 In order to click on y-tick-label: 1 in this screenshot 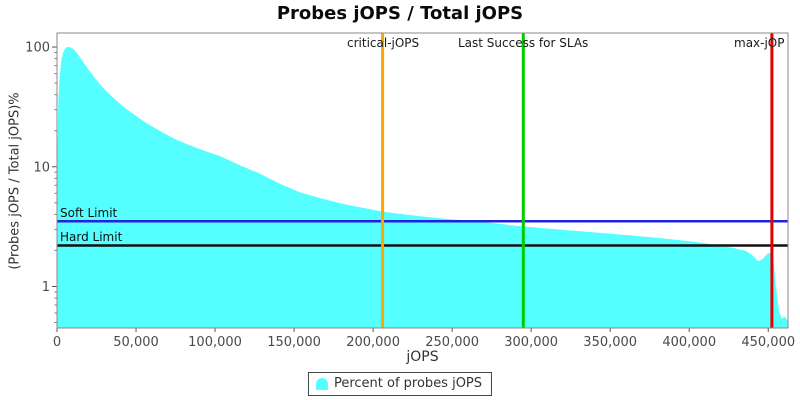, I will do `click(46, 287)`.